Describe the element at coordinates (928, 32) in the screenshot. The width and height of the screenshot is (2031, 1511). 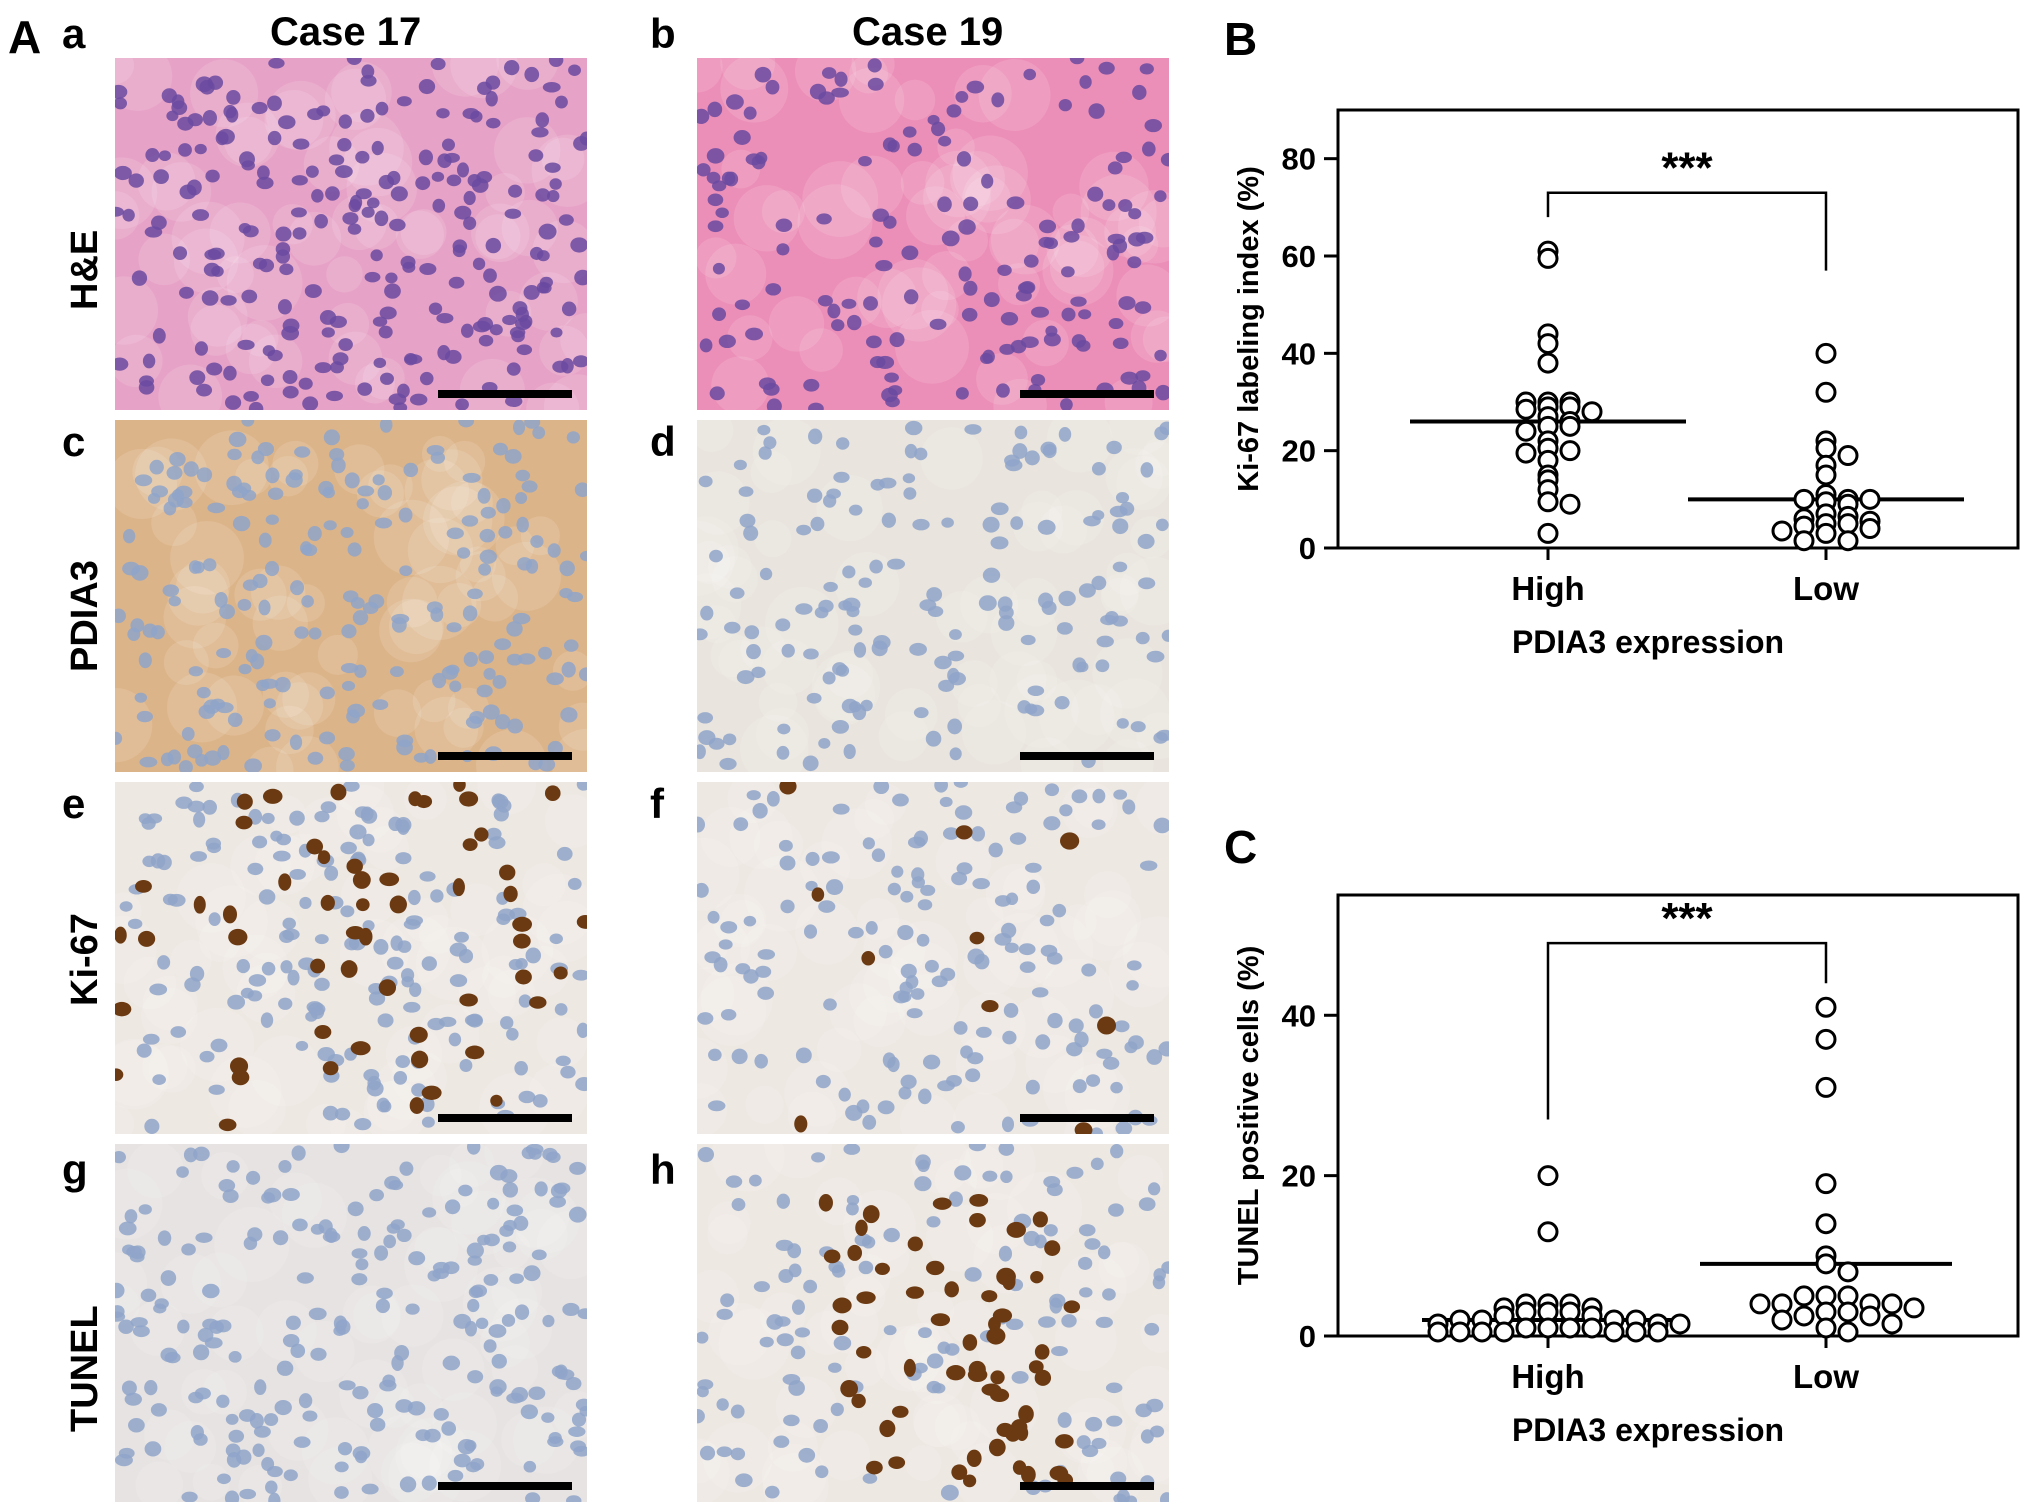
I see `case-19-title: Case 19` at that location.